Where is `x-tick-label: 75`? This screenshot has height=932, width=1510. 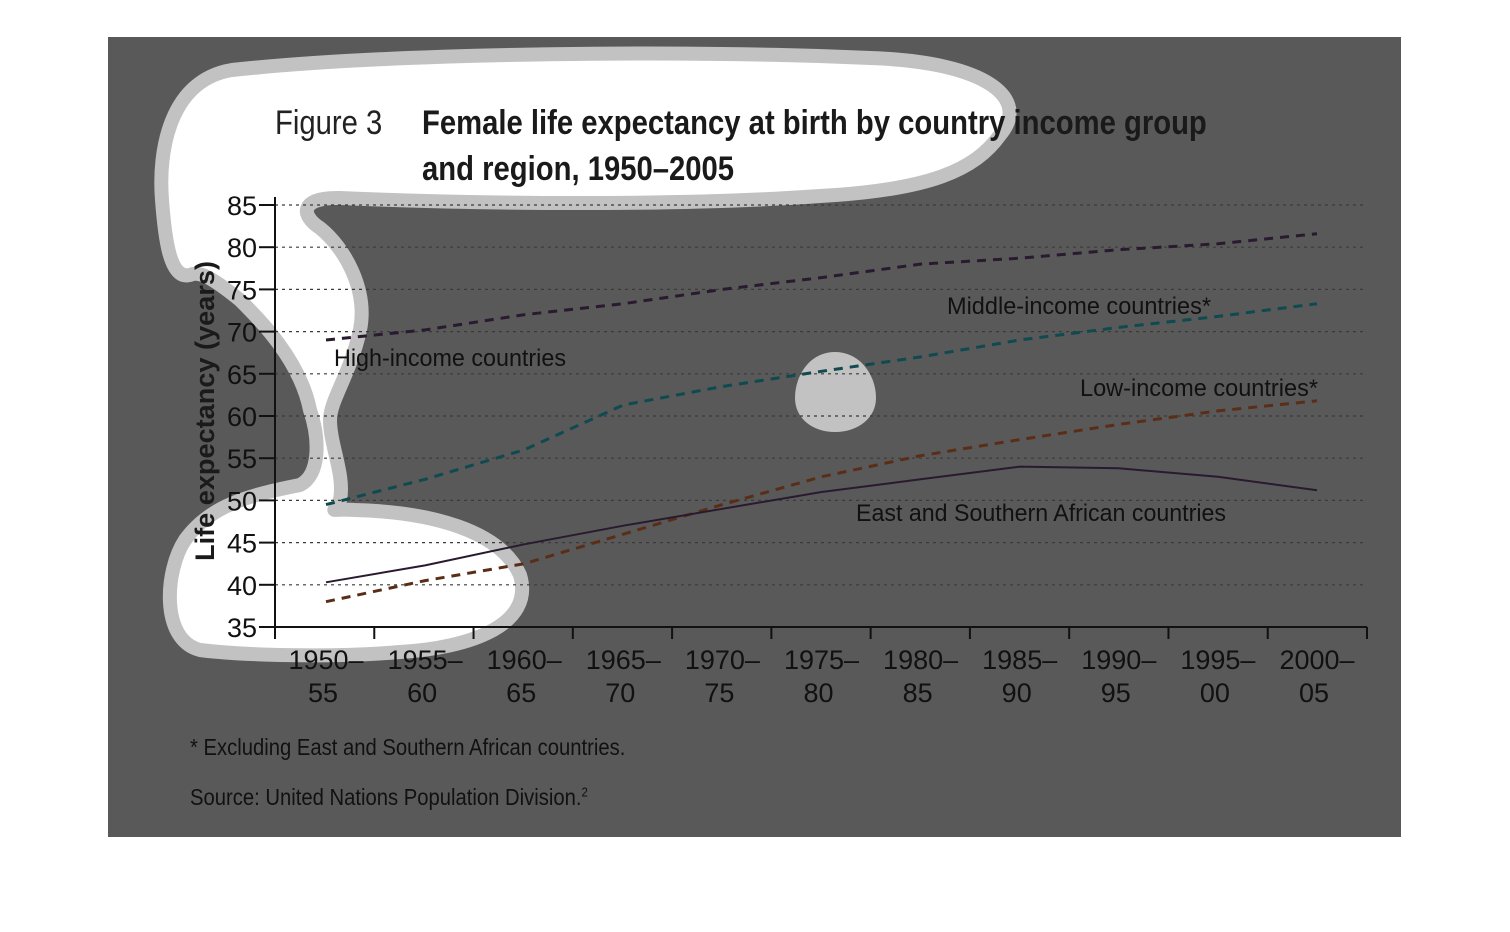
x-tick-label: 75 is located at coordinates (719, 693).